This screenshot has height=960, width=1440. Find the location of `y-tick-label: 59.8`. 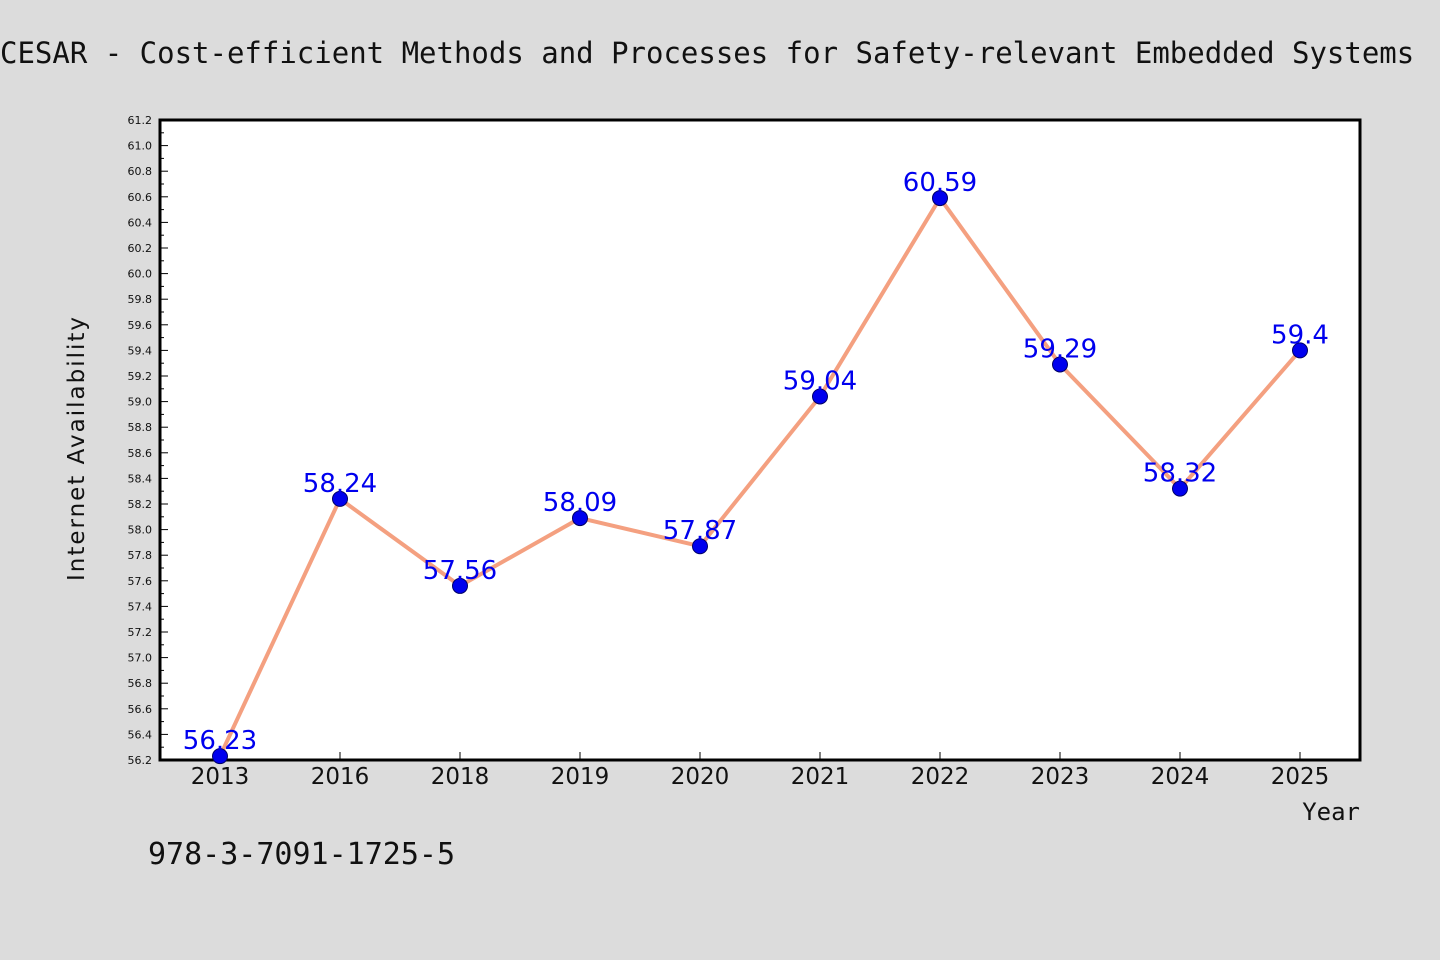

y-tick-label: 59.8 is located at coordinates (140, 299).